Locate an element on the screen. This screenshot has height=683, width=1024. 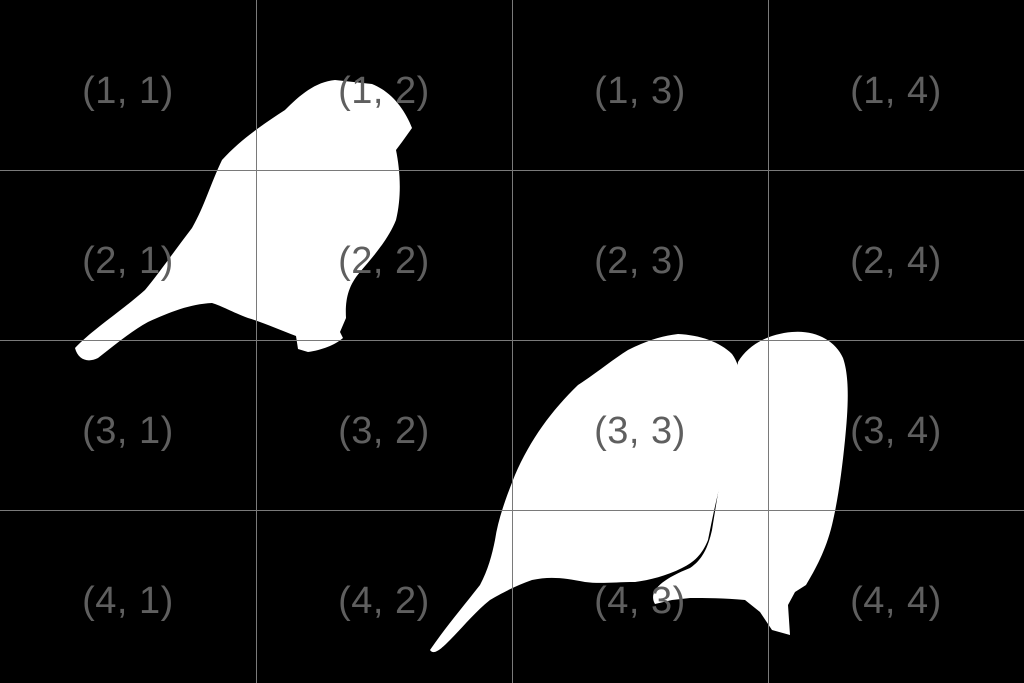
bird-silhouette-left is located at coordinates (243, 220).